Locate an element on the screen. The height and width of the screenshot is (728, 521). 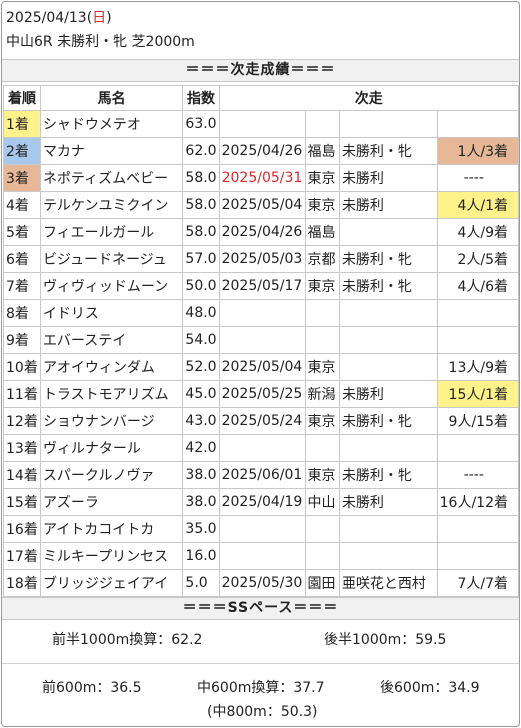
index-cell: 63.0 is located at coordinates (201, 124).